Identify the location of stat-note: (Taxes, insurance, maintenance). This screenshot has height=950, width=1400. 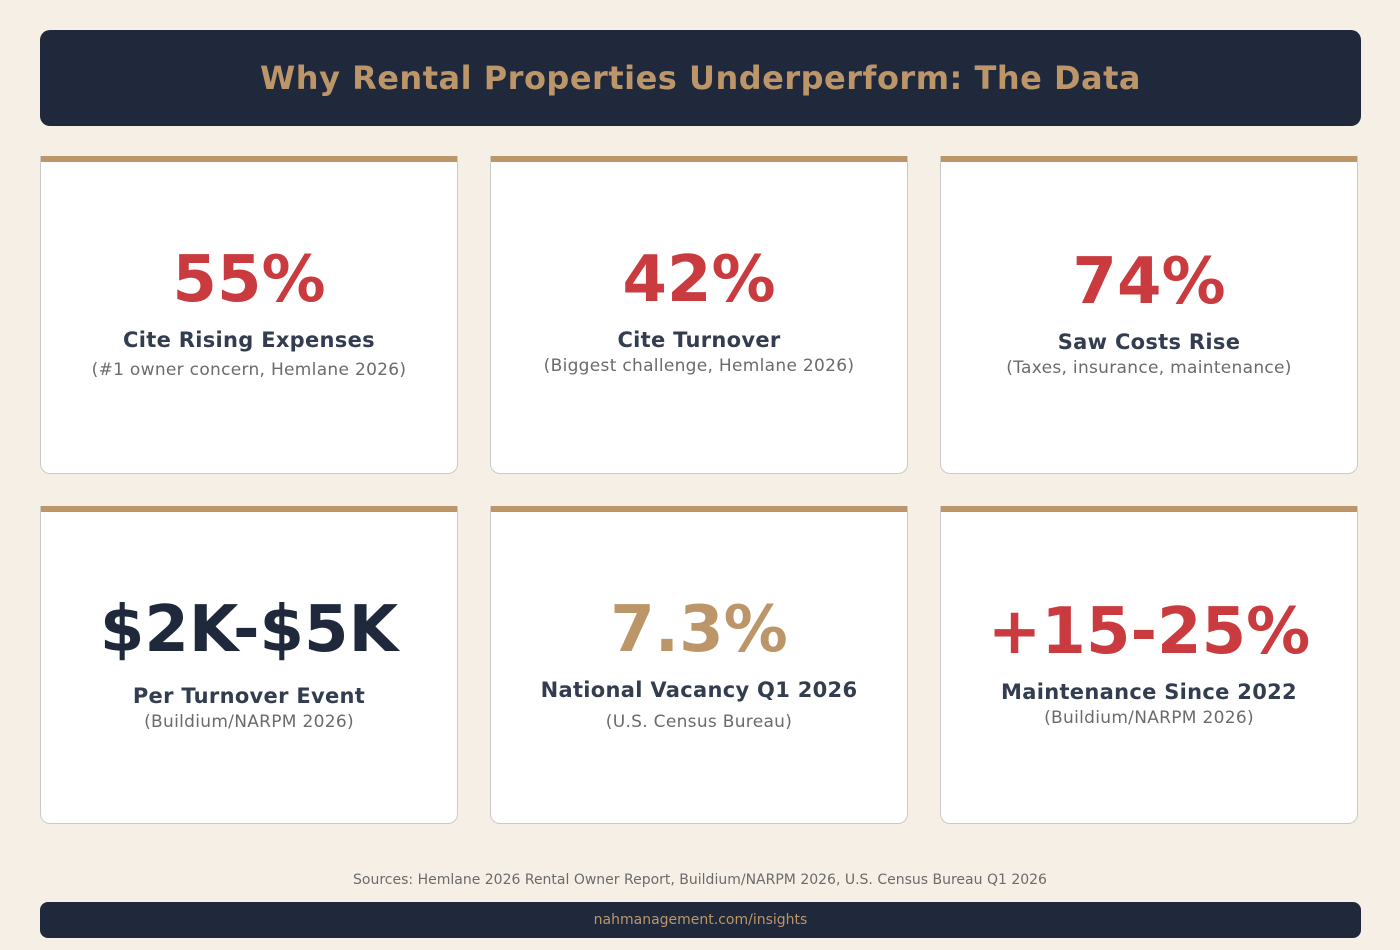
(1149, 368).